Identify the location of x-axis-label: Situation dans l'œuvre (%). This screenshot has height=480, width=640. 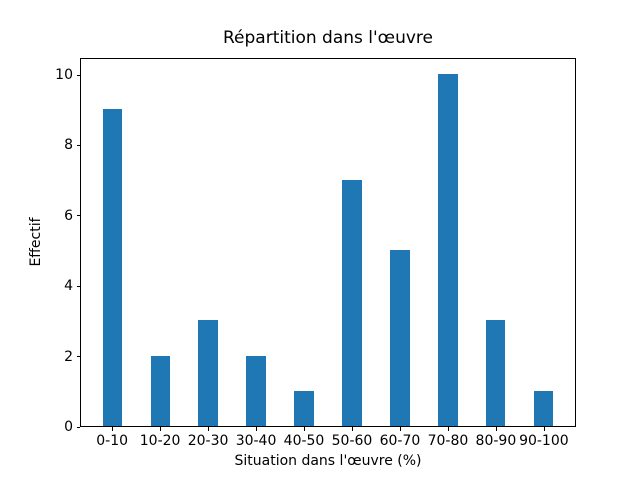
(328, 461).